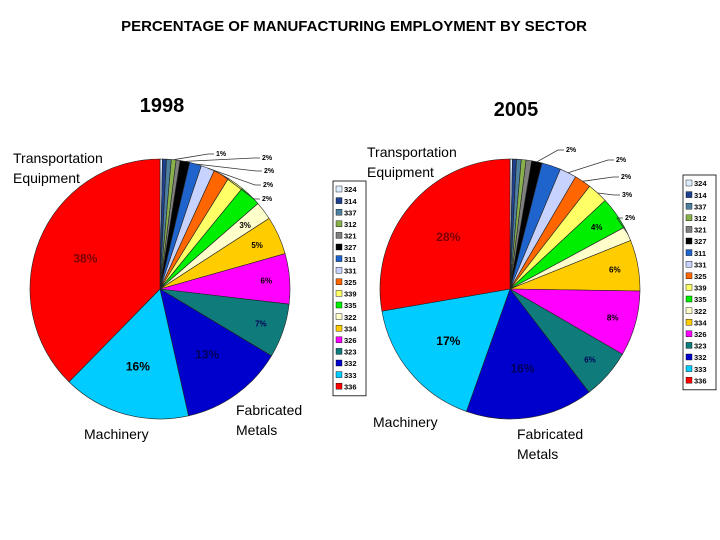 The width and height of the screenshot is (720, 540). What do you see at coordinates (350, 259) in the screenshot?
I see `legend-label-311: 311` at bounding box center [350, 259].